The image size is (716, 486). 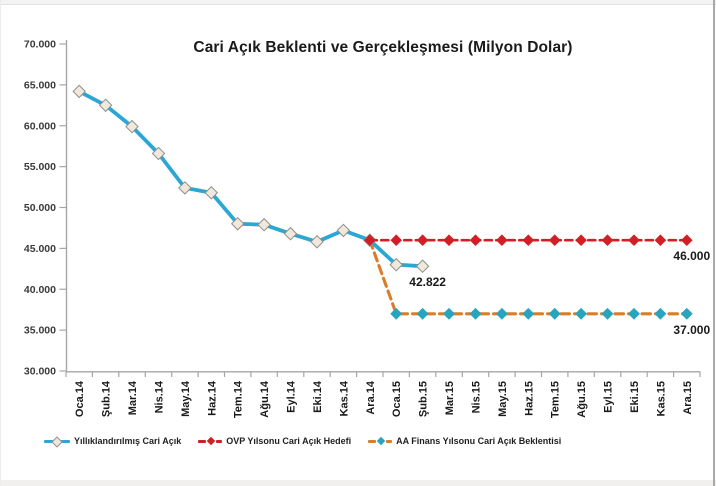 What do you see at coordinates (344, 398) in the screenshot?
I see `svg-text: Kas.14` at bounding box center [344, 398].